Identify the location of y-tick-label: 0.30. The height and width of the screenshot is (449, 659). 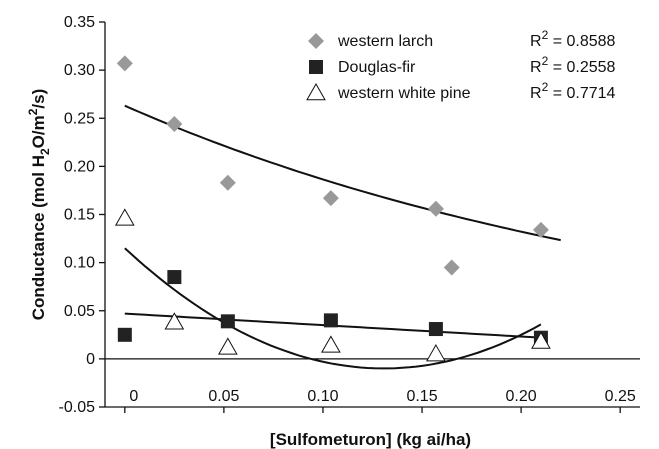
(79, 70).